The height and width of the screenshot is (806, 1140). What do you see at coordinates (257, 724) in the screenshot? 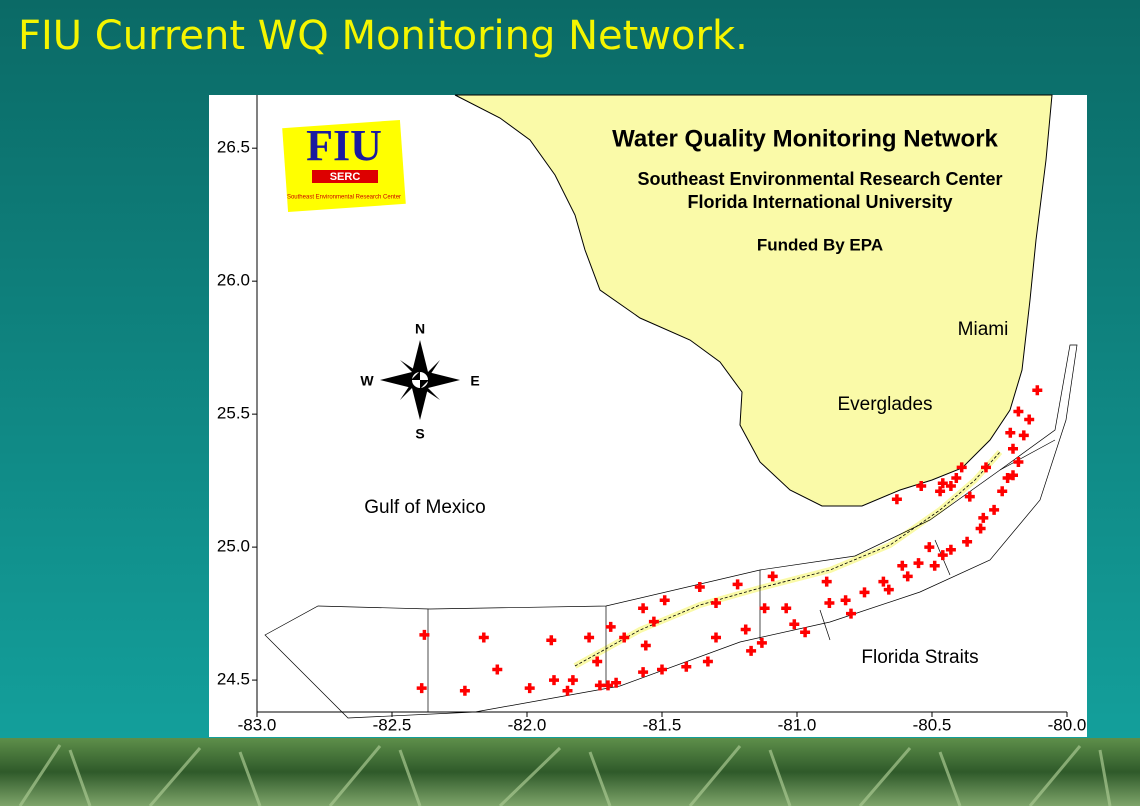
I see `x-tick-label: -83.0` at bounding box center [257, 724].